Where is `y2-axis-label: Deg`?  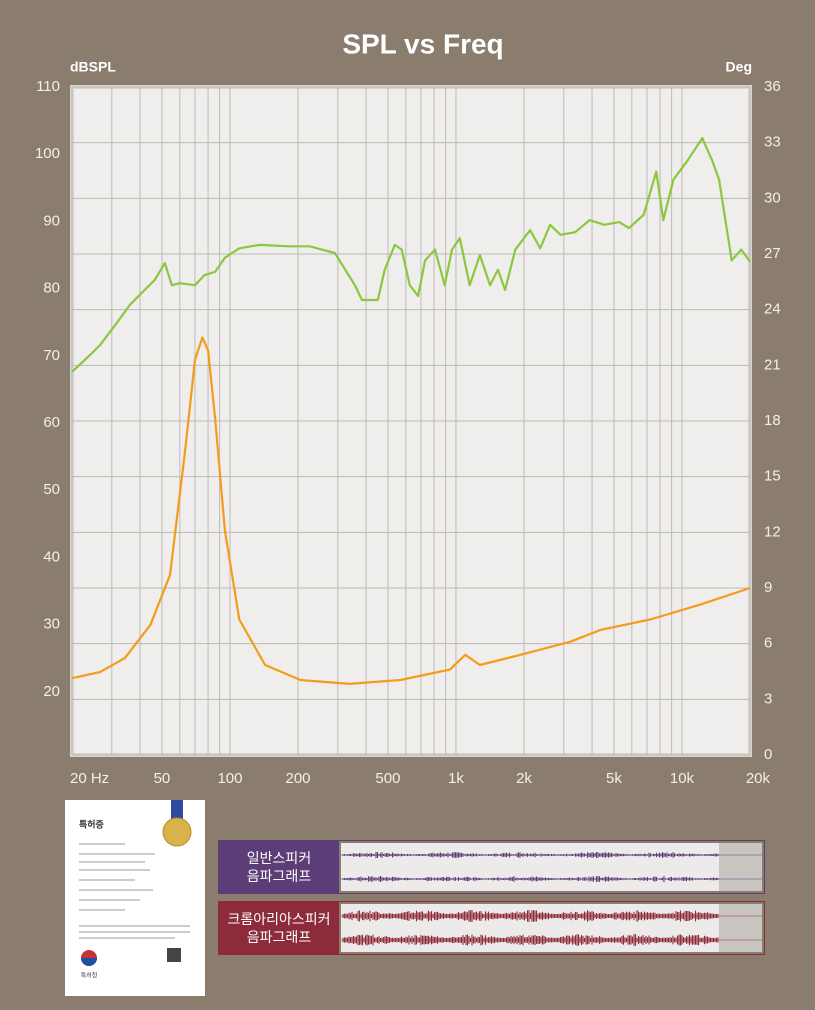
y2-axis-label: Deg is located at coordinates (739, 67).